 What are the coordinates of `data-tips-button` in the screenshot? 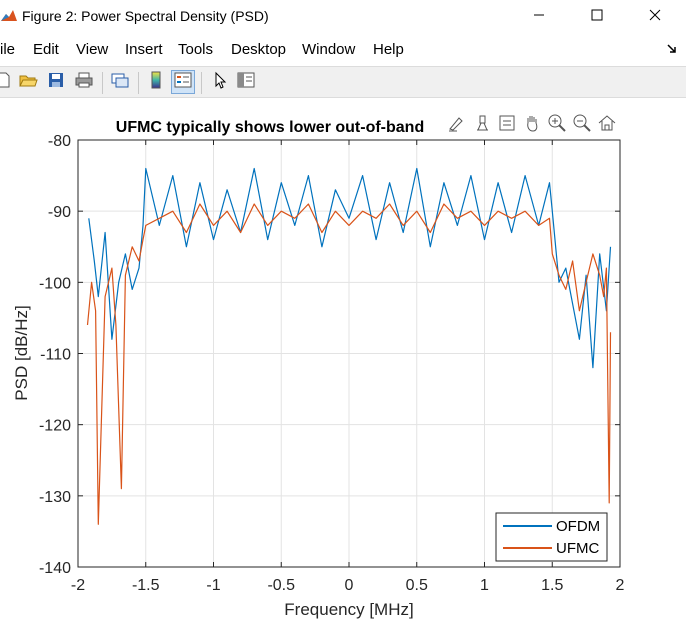 It's located at (507, 125).